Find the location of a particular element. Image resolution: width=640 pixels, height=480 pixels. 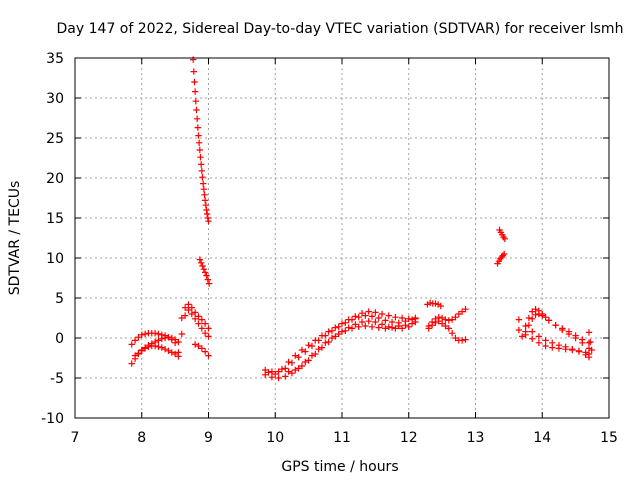

x-tick-label: 8 is located at coordinates (141, 438).